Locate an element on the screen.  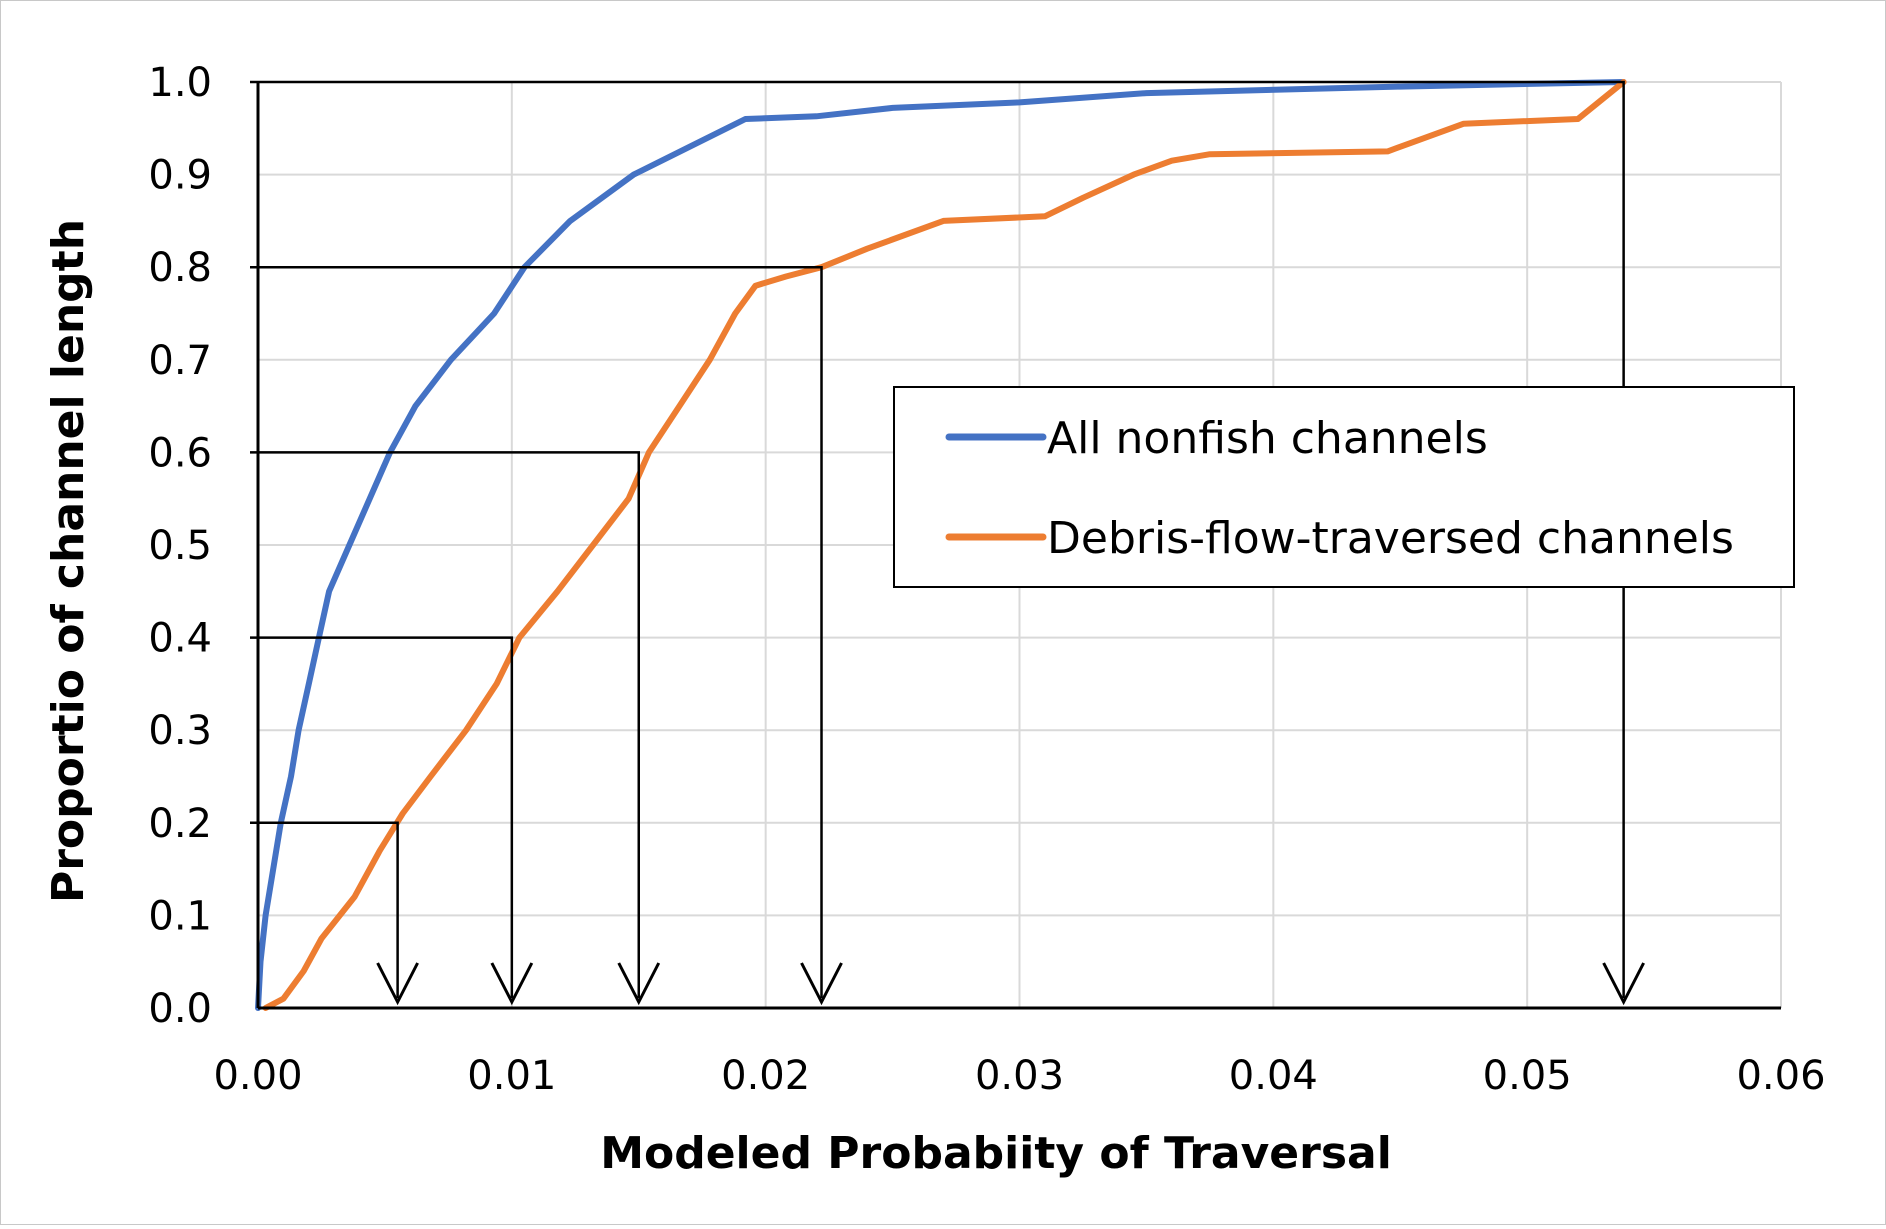
x-axis-title: Modeled Probabiity of Traversal is located at coordinates (996, 1153).